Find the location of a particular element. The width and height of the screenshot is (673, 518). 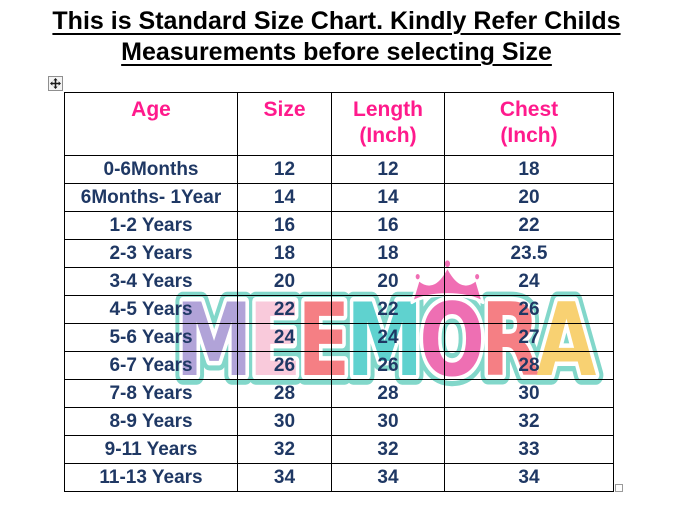

table-row: 3-4 Years 20 20 24 is located at coordinates (339, 281).